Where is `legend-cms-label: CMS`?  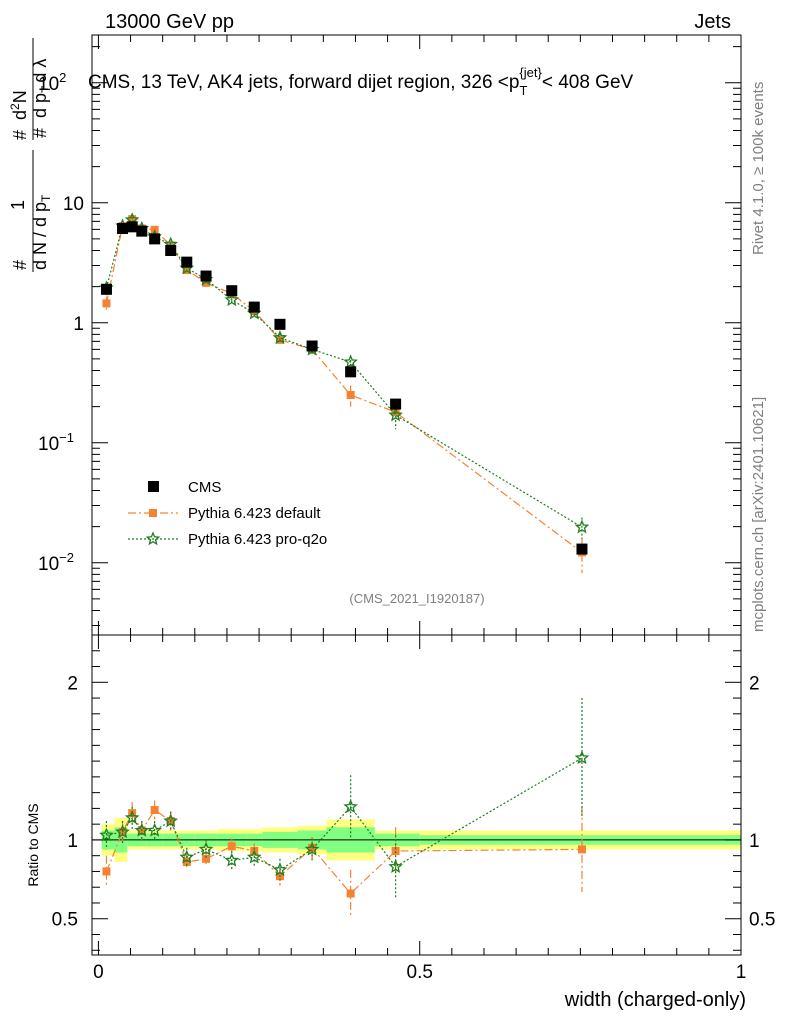
legend-cms-label: CMS is located at coordinates (204, 487).